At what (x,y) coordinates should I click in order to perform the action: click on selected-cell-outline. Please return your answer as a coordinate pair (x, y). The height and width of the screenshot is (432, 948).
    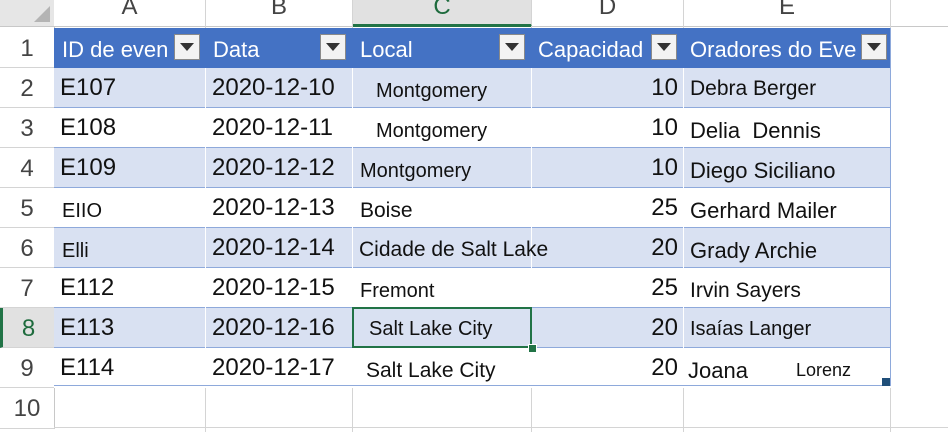
    Looking at the image, I should click on (442, 327).